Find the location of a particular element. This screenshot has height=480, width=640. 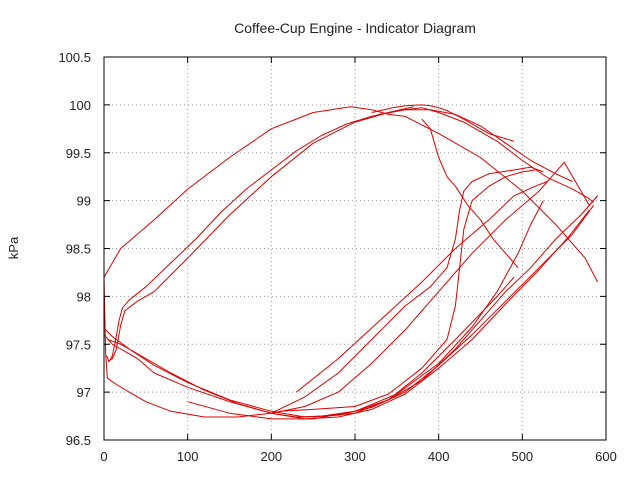

y-tick-label: 97.5 is located at coordinates (78, 344).